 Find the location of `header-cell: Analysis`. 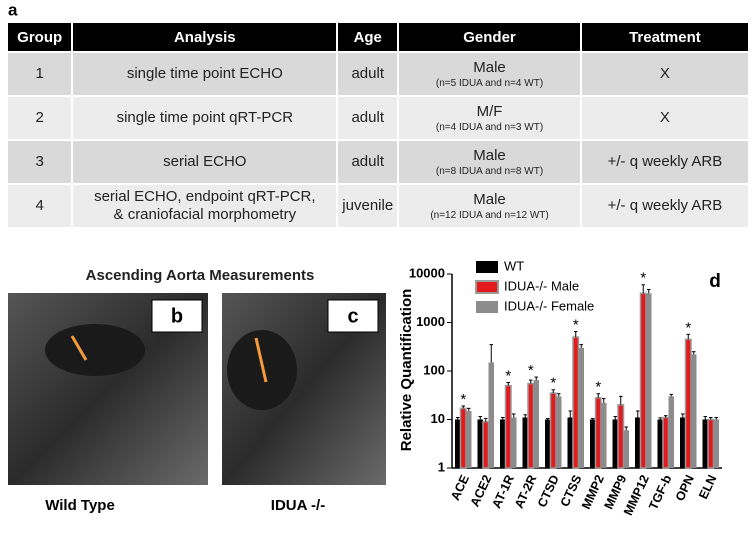

header-cell: Analysis is located at coordinates (205, 37).